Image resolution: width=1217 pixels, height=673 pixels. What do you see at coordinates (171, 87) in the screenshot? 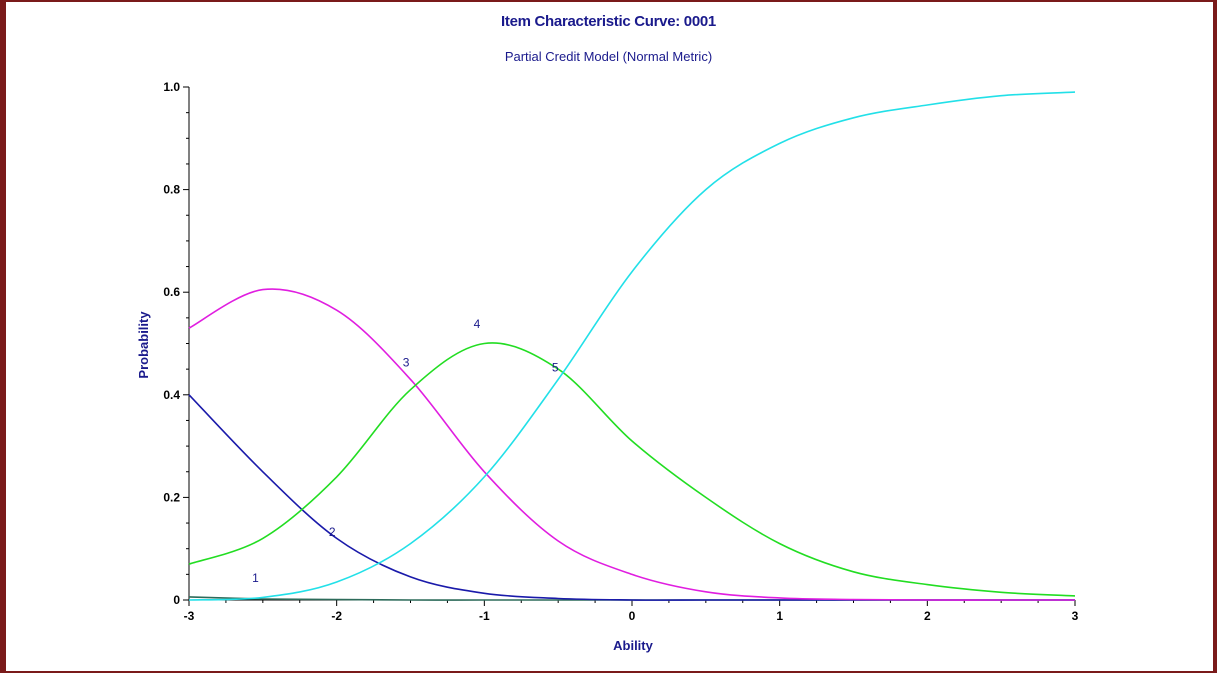
I see `y-tick-label: 1.0` at bounding box center [171, 87].